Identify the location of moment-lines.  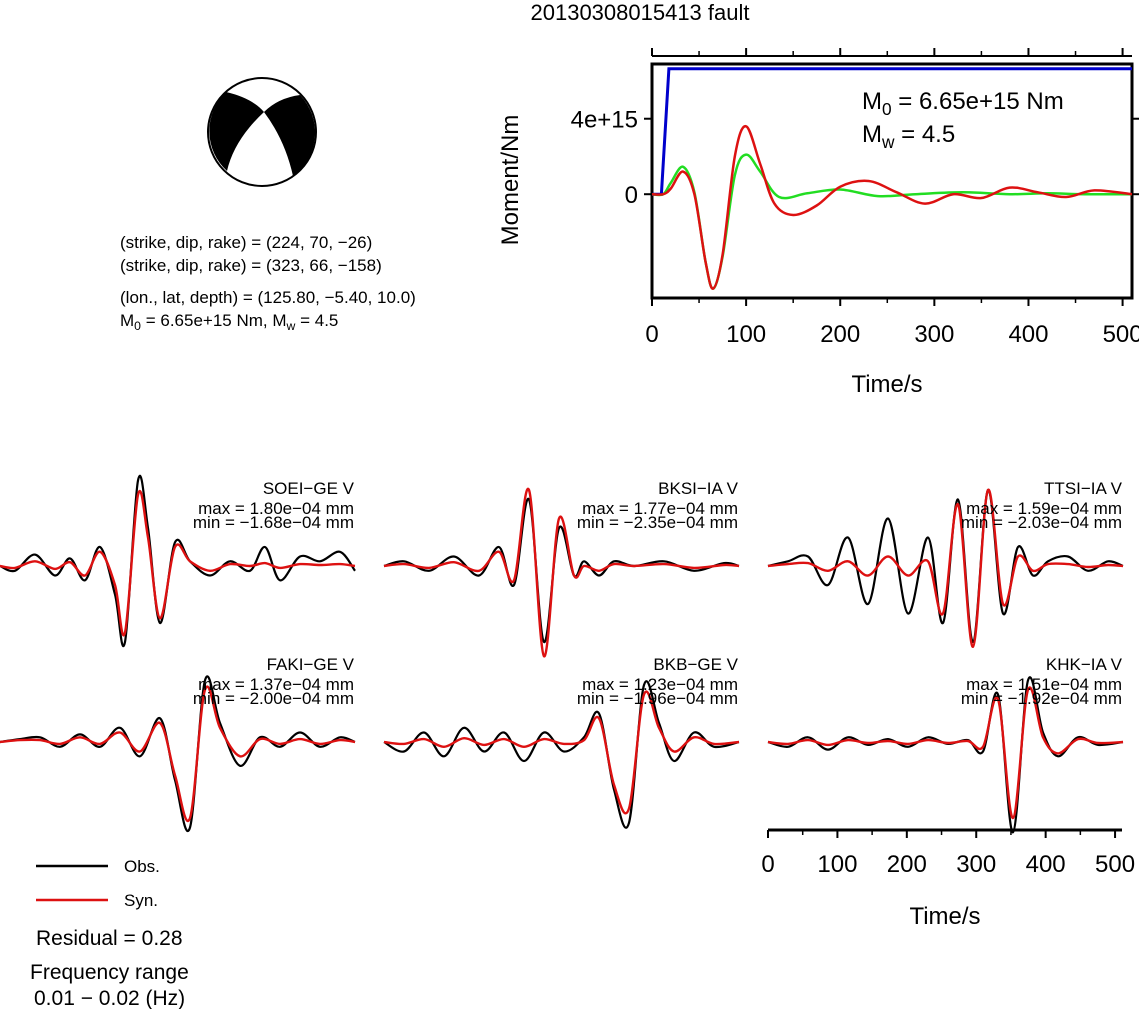
(892, 178).